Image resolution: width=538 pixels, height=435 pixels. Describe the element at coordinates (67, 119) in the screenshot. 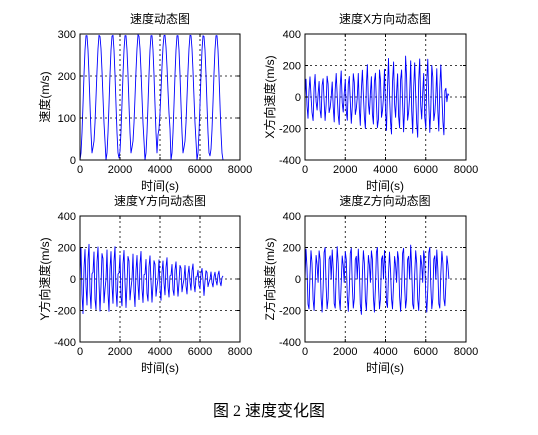

I see `y-tick-label: 100` at that location.